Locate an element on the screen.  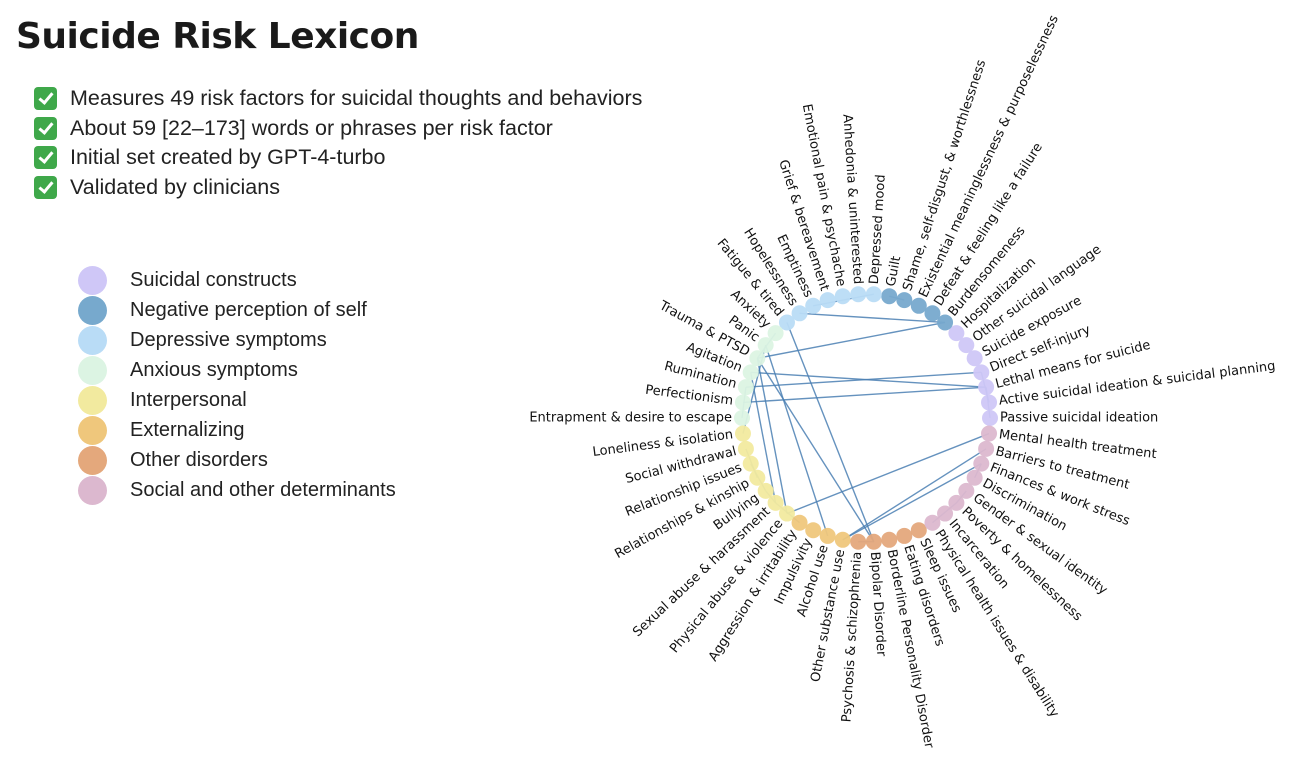
legend-label: Externalizing is located at coordinates (187, 429).